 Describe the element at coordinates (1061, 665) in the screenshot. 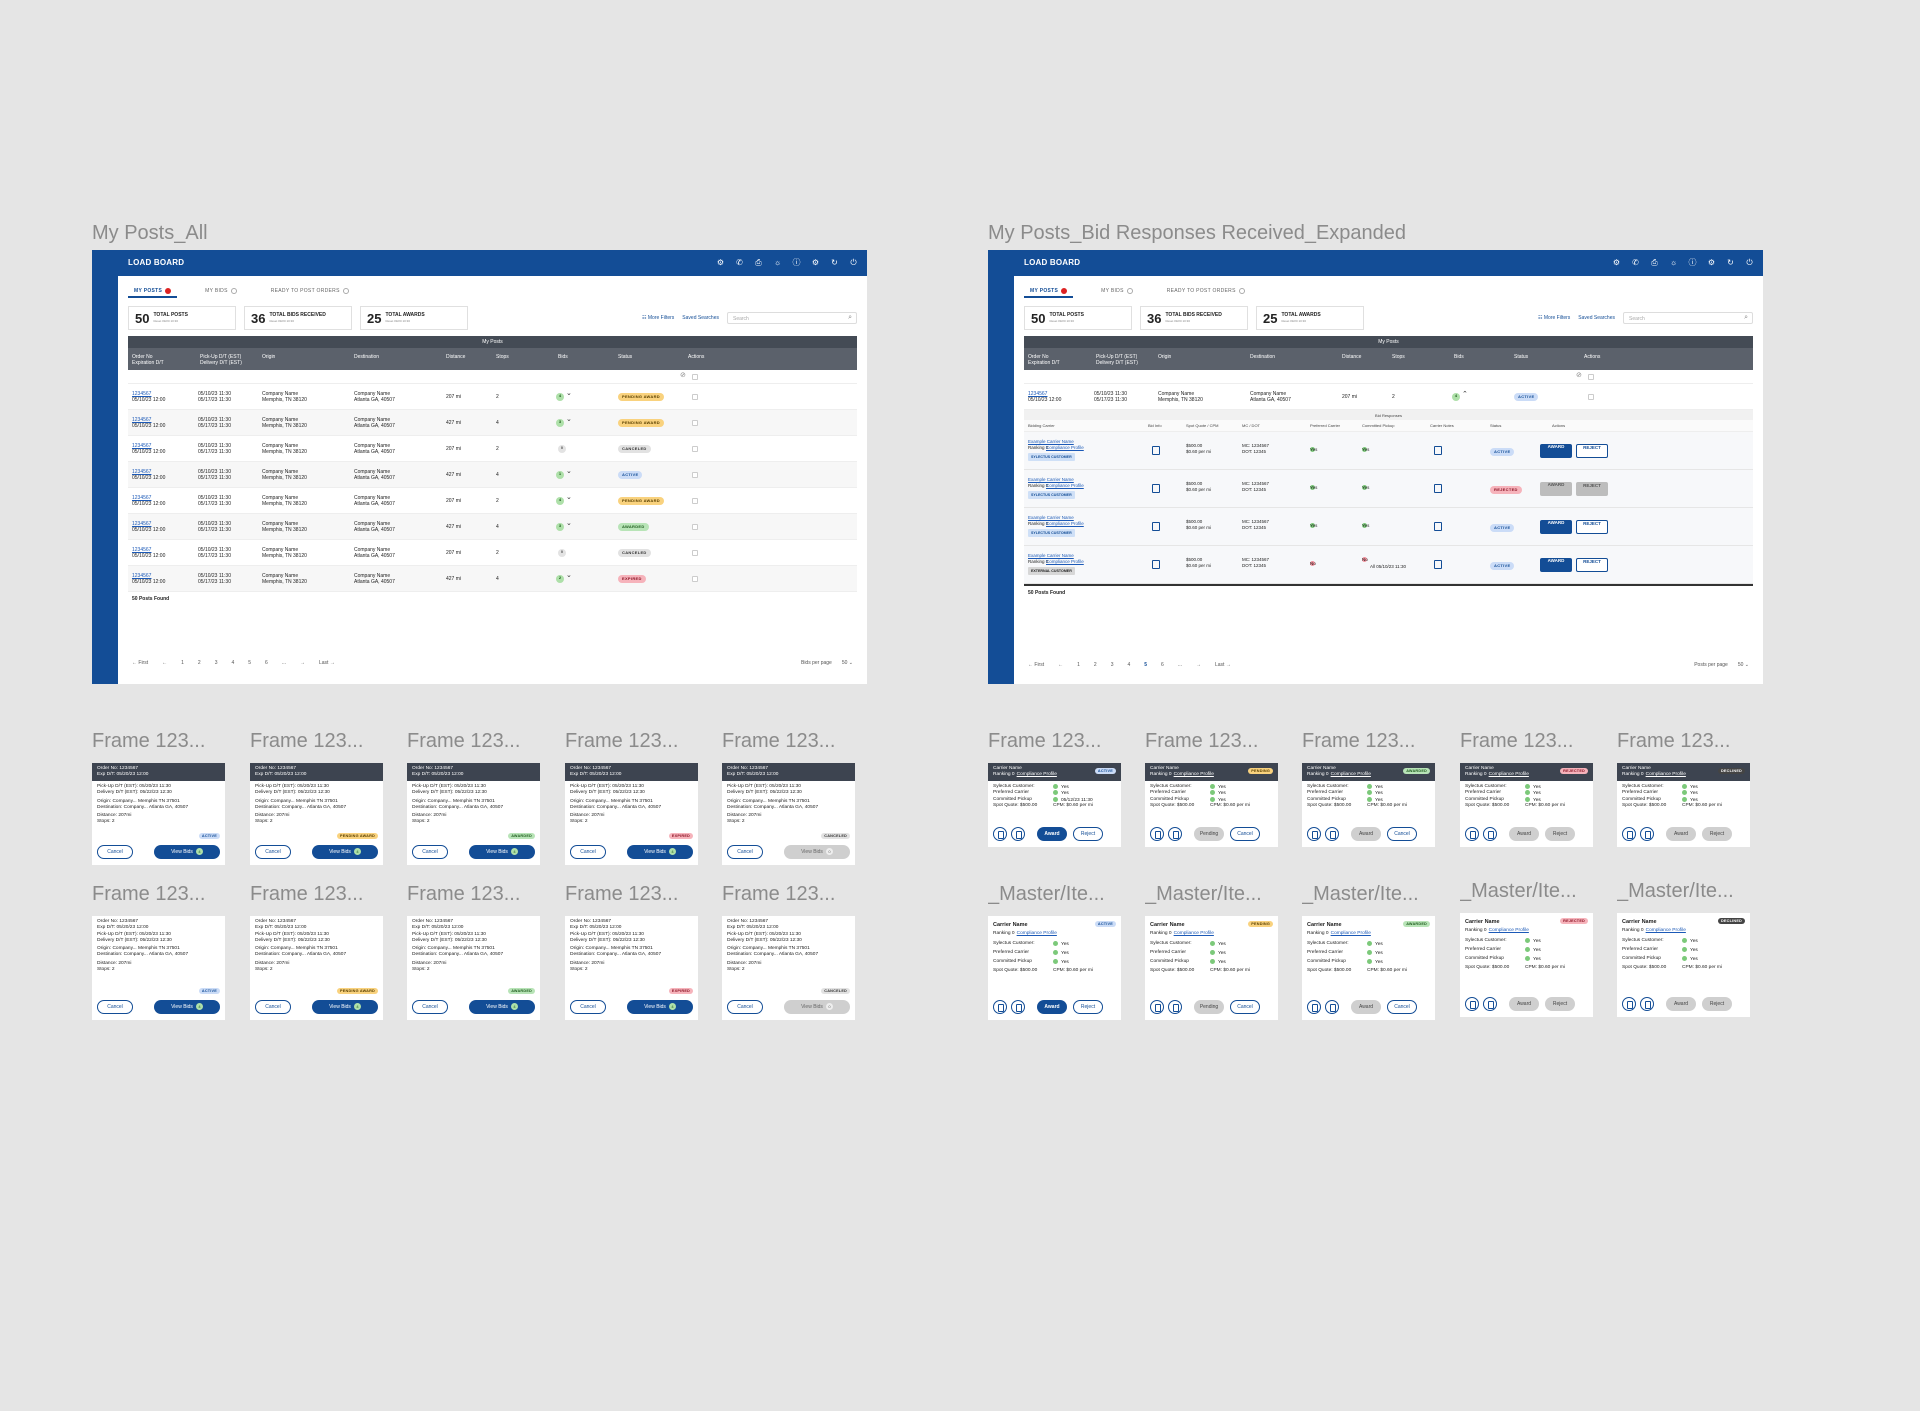

I see `prev-page-icon: ←` at that location.